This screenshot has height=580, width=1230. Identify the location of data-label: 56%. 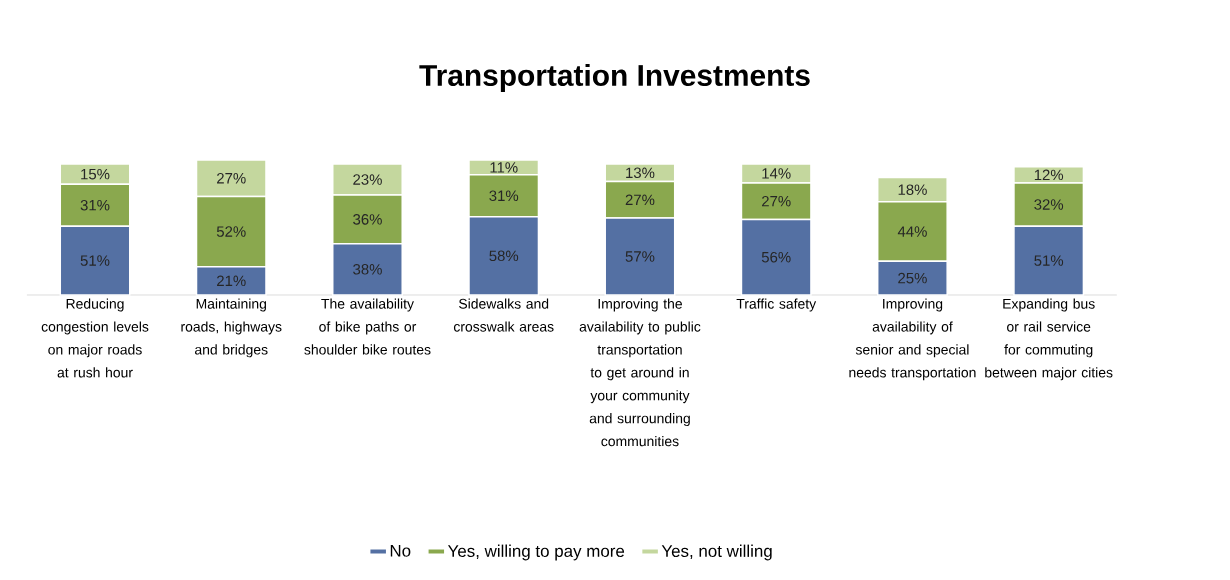
(776, 257).